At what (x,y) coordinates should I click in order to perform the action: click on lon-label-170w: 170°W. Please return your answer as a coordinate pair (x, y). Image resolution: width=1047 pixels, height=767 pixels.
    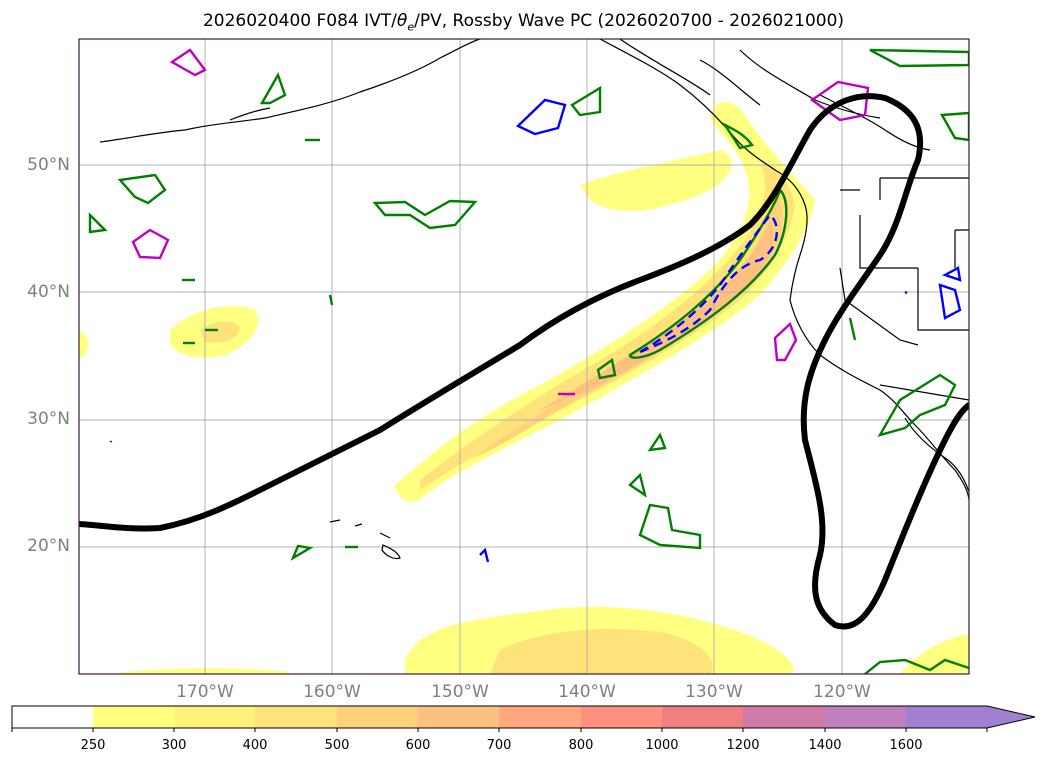
    Looking at the image, I should click on (205, 692).